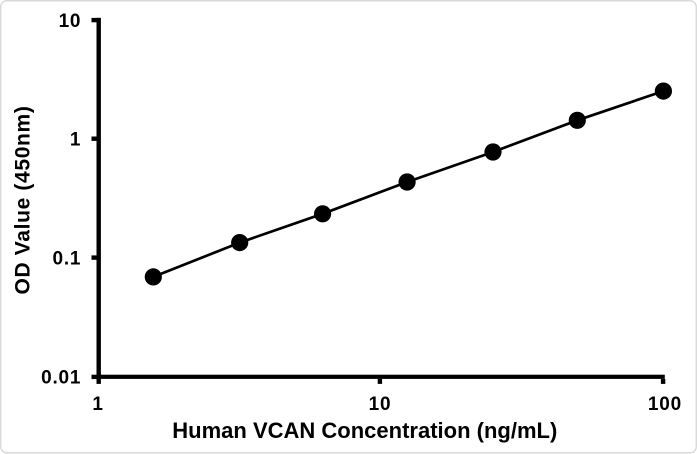  Describe the element at coordinates (23, 200) in the screenshot. I see `svg-text: OD Value (450nm)` at that location.